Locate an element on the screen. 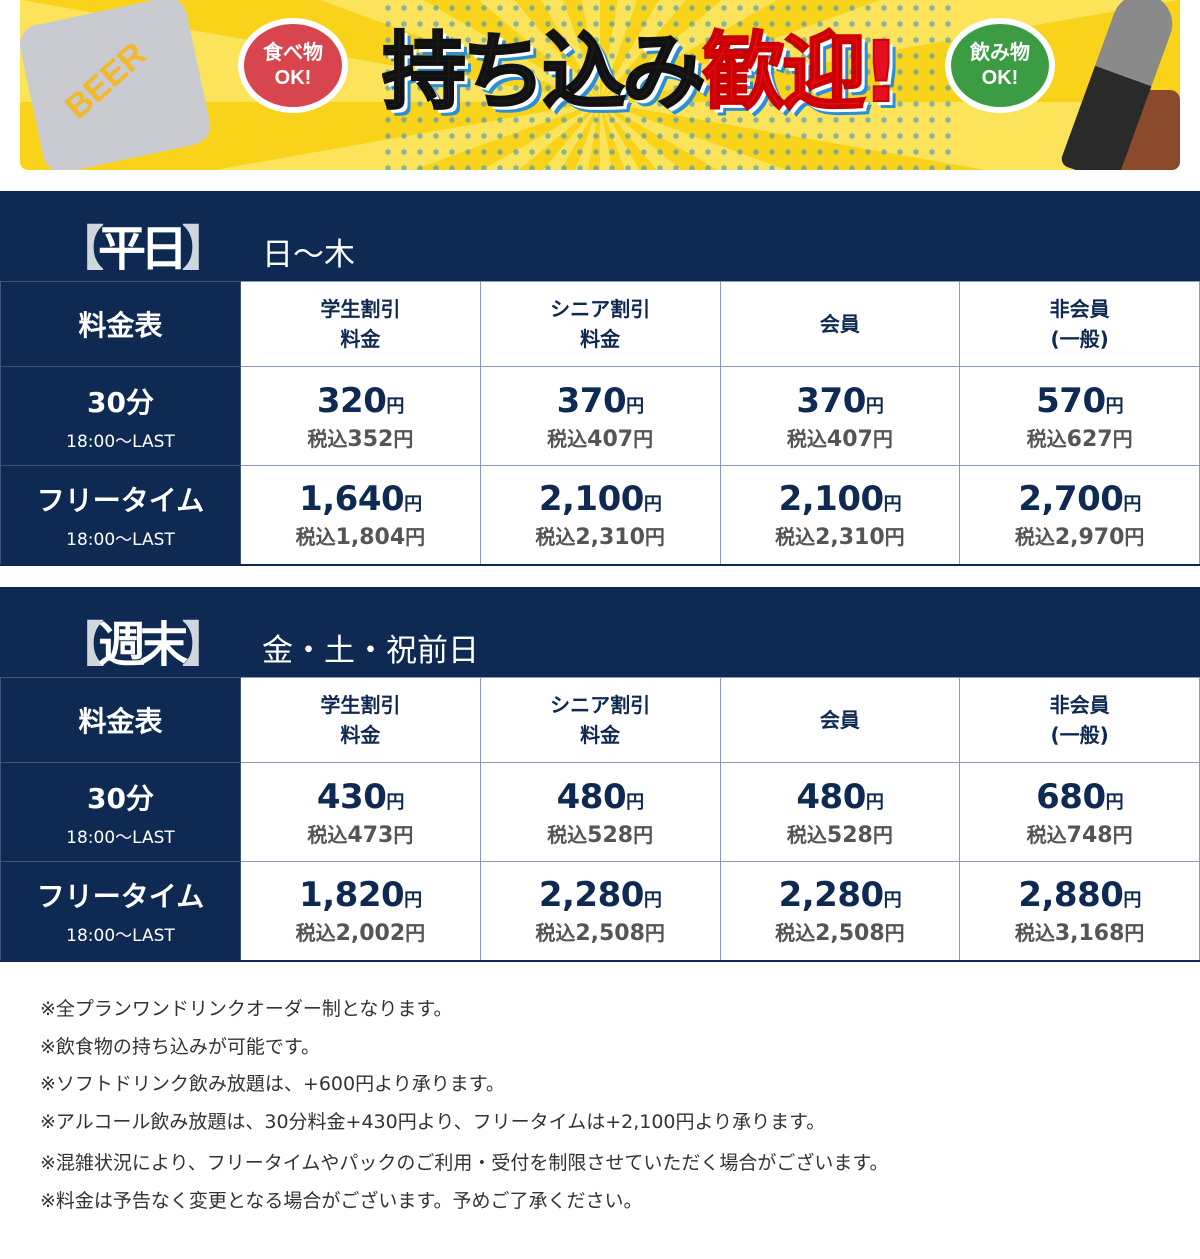  row-header: 30分 18:00〜LAST is located at coordinates (120, 416).